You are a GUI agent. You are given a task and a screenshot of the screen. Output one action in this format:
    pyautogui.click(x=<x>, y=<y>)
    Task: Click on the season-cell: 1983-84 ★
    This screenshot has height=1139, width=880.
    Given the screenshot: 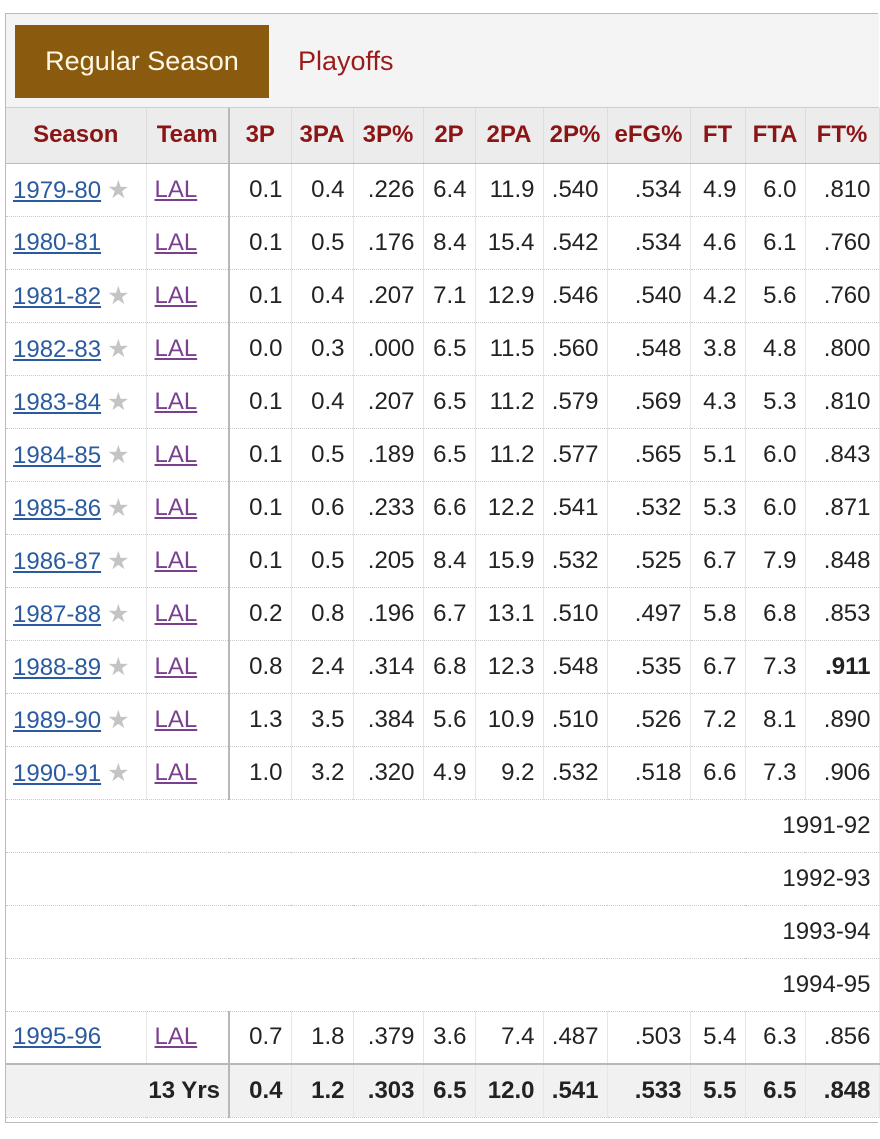 What is the action you would take?
    pyautogui.click(x=76, y=402)
    